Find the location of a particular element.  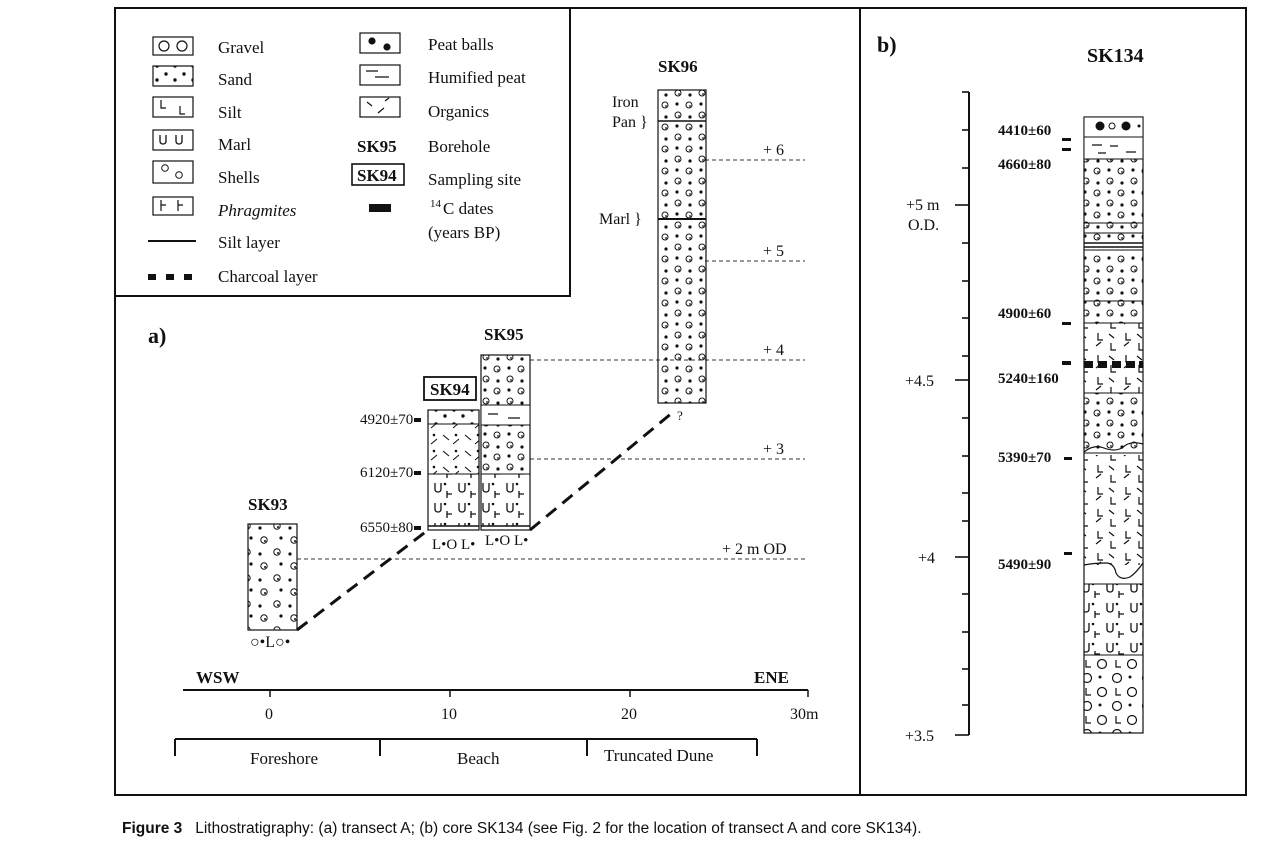

direction-ene: ENE is located at coordinates (771, 677).